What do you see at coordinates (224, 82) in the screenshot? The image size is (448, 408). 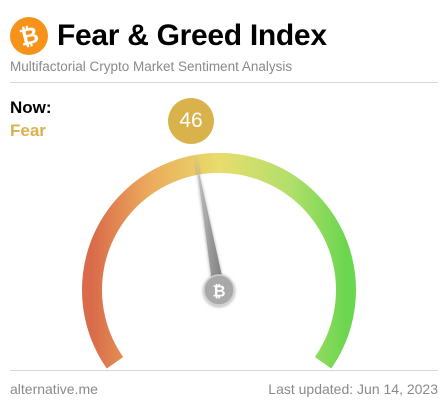 I see `header-divider` at bounding box center [224, 82].